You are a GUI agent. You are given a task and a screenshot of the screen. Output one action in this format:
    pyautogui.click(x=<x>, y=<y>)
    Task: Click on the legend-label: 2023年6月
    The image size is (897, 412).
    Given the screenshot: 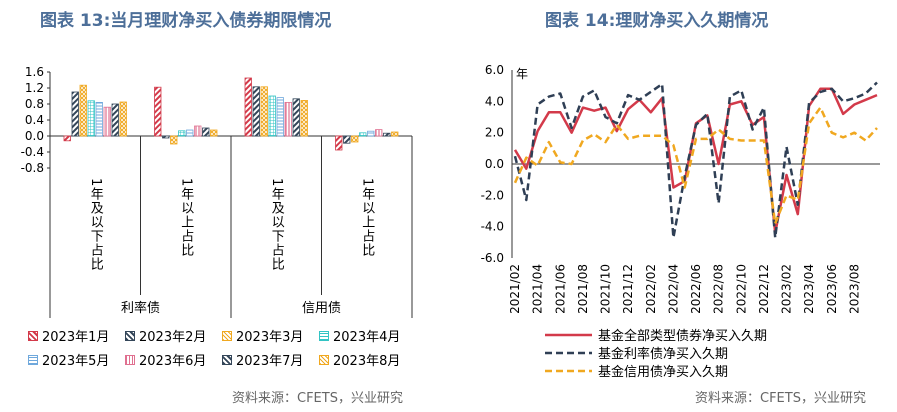 What is the action you would take?
    pyautogui.click(x=173, y=361)
    